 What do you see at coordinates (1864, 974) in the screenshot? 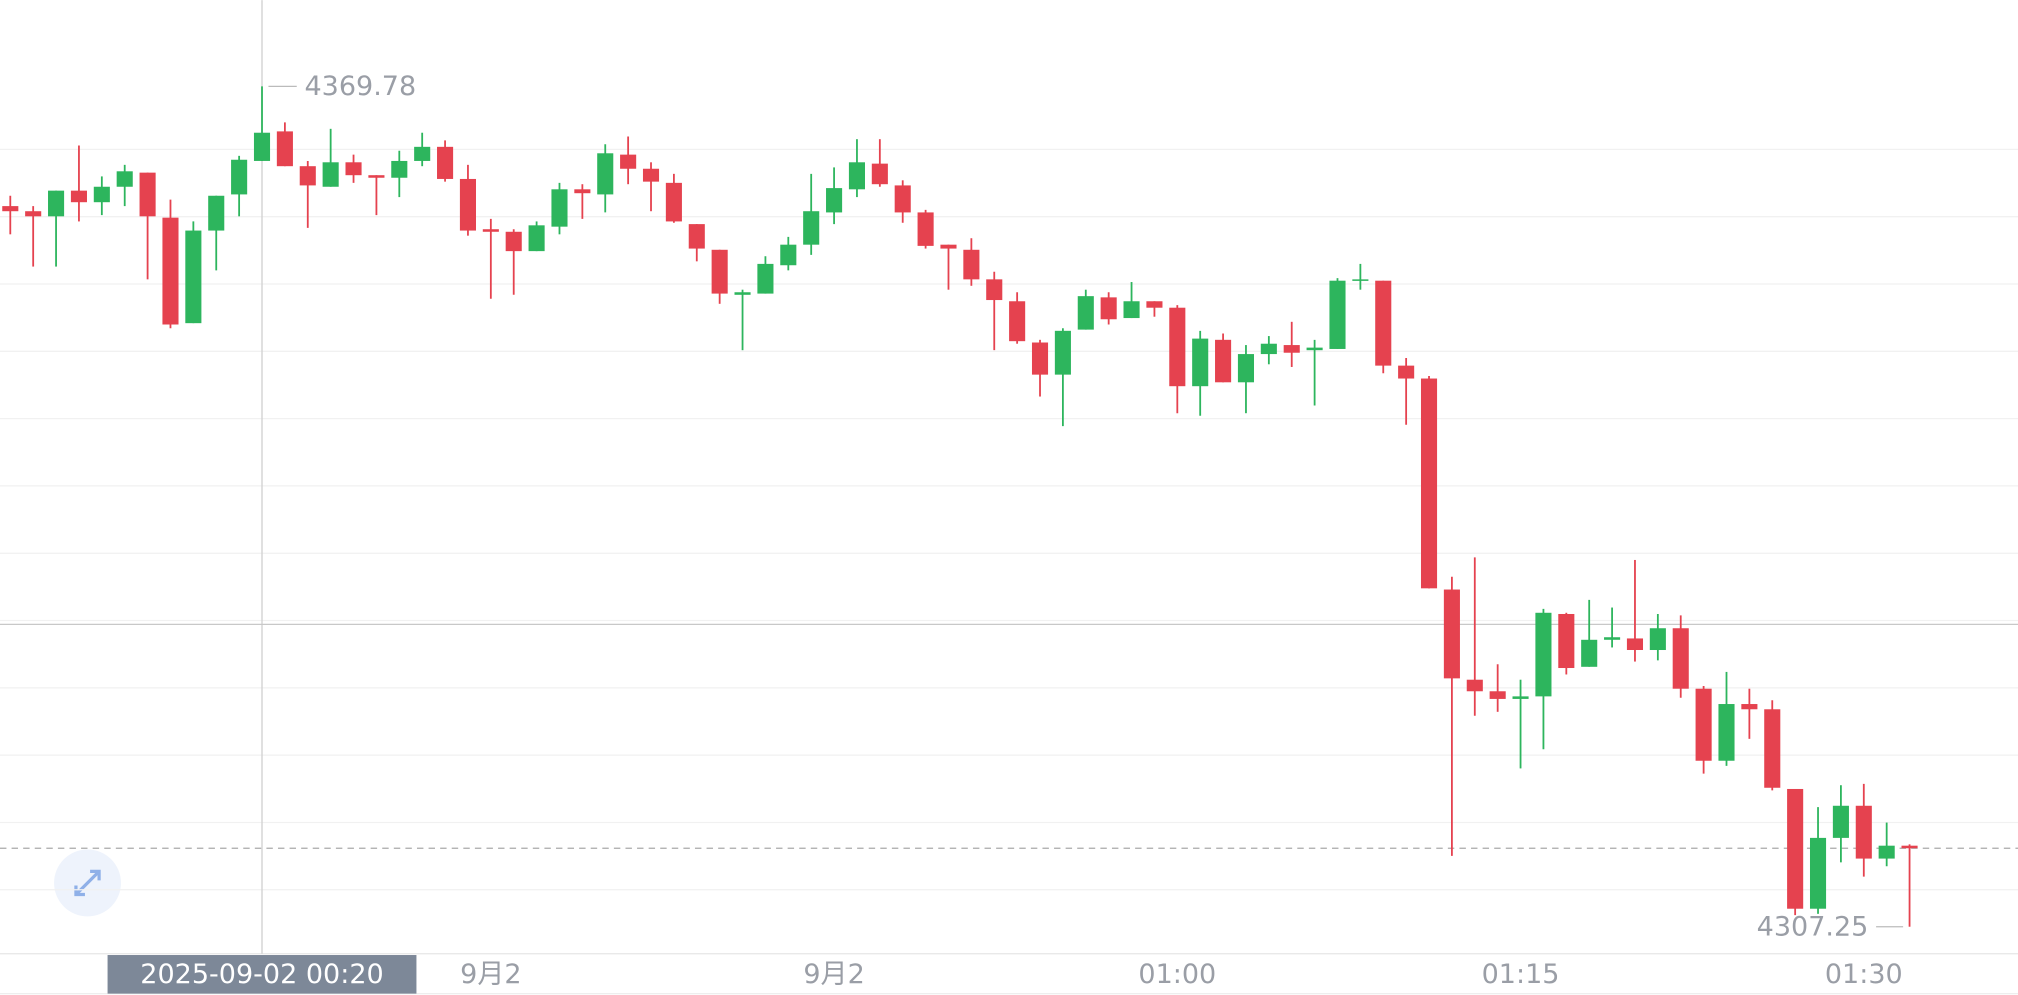
I see `x-tick-label: 01:30` at bounding box center [1864, 974].